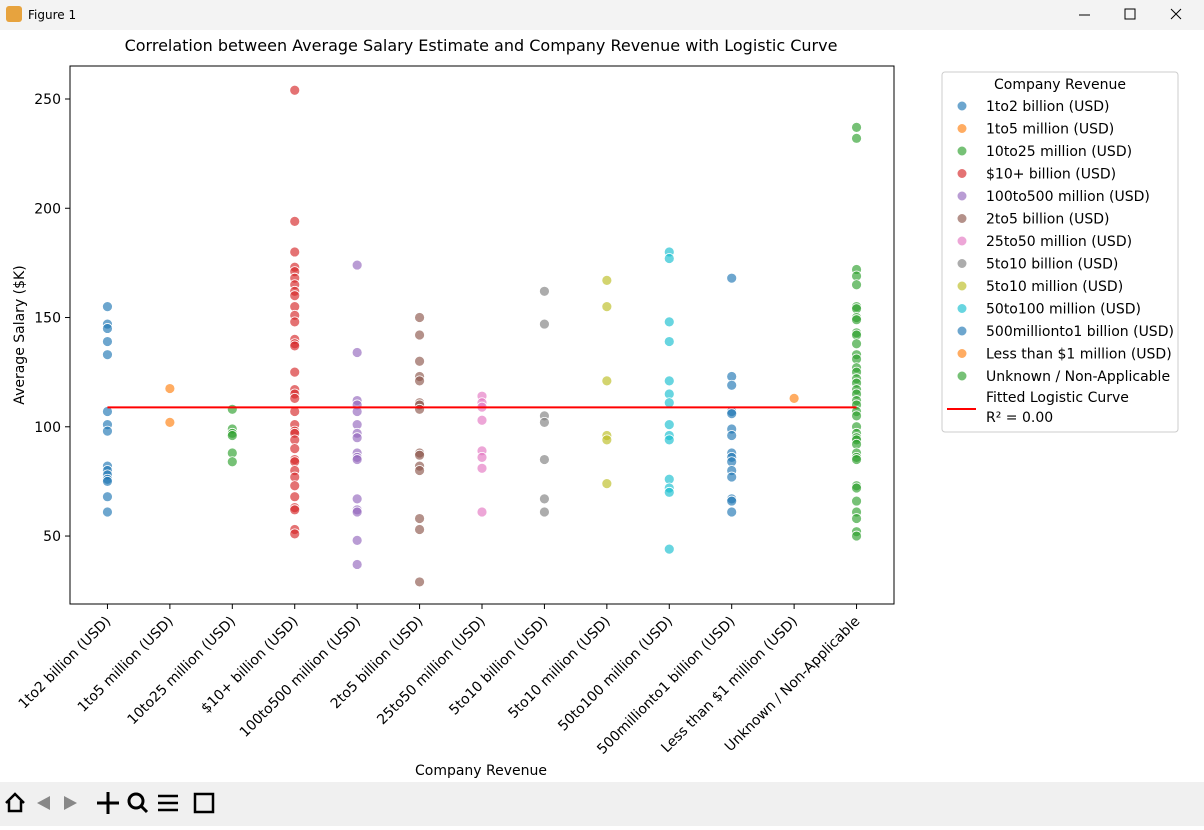 This screenshot has width=1204, height=830. I want to click on x-tick-label: Unknown / Non-Applicable, so click(792, 684).